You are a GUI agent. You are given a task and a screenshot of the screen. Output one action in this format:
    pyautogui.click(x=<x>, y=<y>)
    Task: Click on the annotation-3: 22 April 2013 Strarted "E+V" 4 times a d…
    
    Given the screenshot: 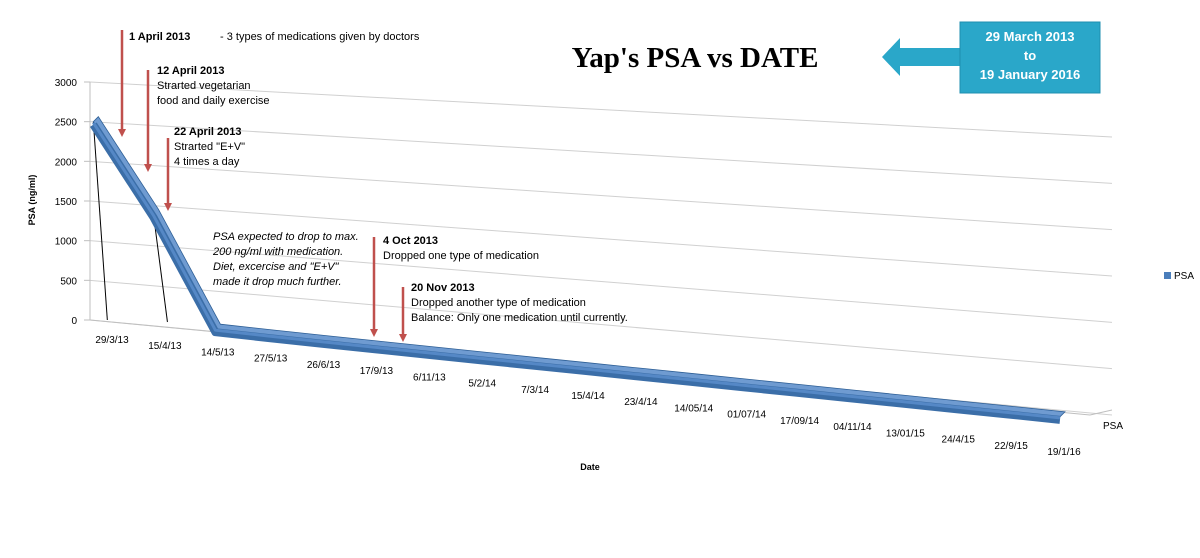 What is the action you would take?
    pyautogui.click(x=209, y=147)
    